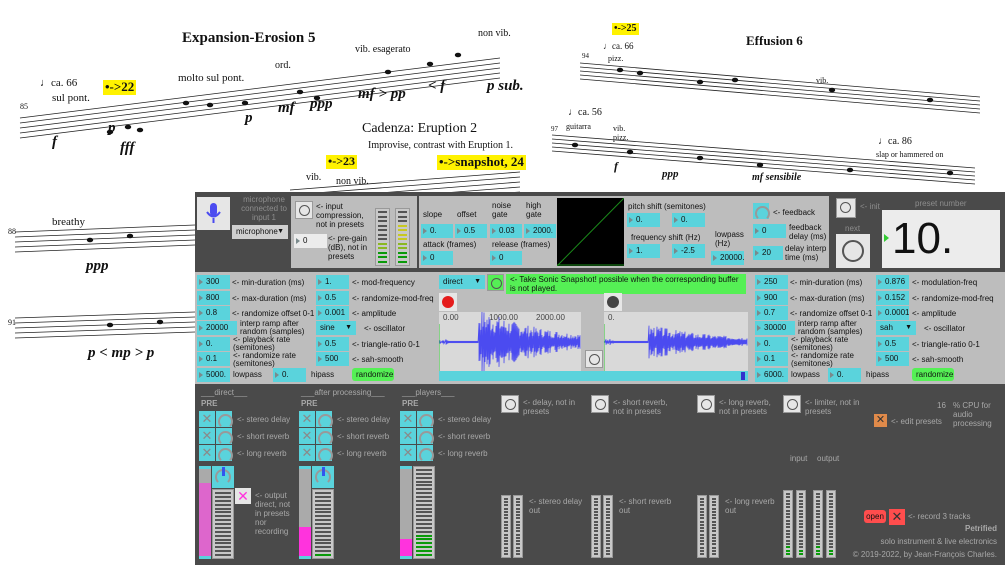 Image resolution: width=1005 pixels, height=565 pixels. I want to click on parameter-number: 0.8, so click(213, 313).